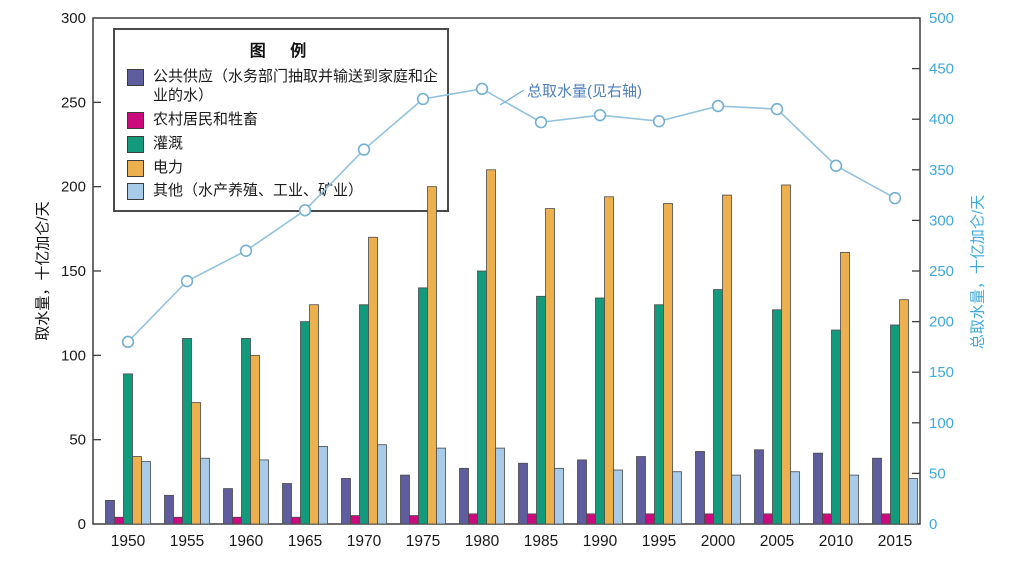 Image resolution: width=1028 pixels, height=569 pixels. I want to click on line-marker-2000, so click(718, 106).